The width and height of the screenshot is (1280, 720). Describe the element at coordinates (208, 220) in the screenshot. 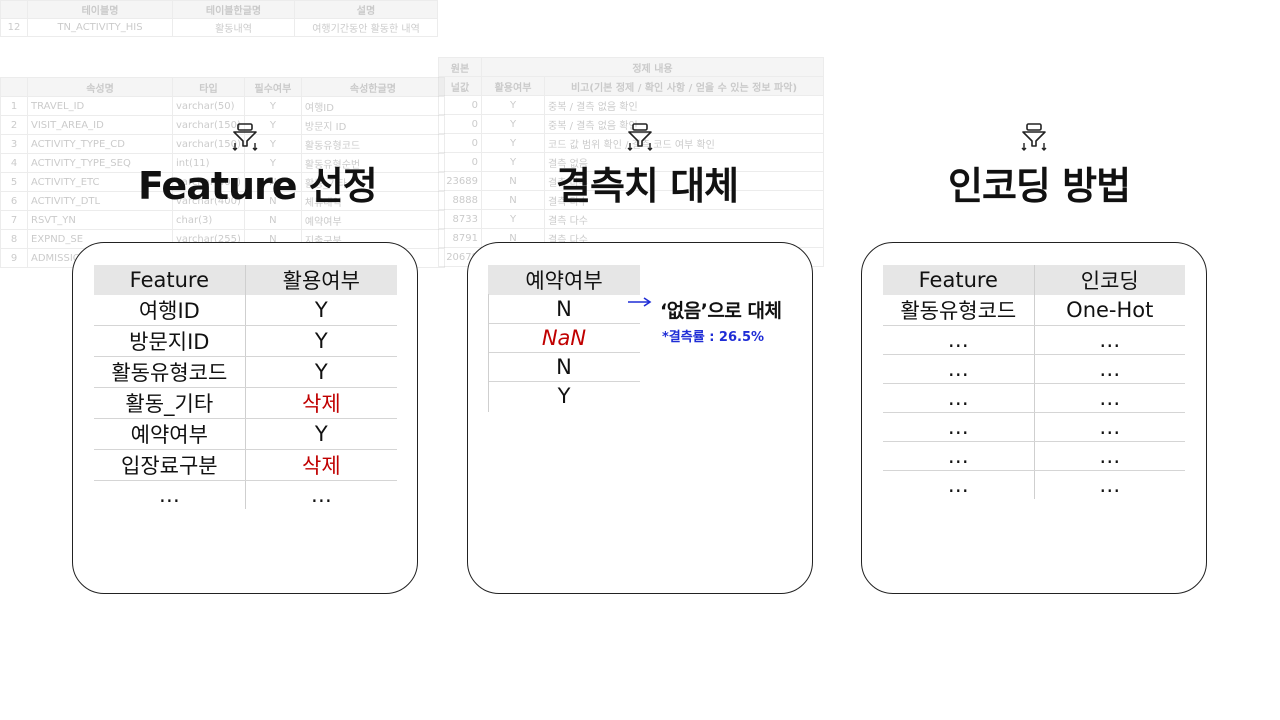

I see `bg-cell: char(3)` at that location.